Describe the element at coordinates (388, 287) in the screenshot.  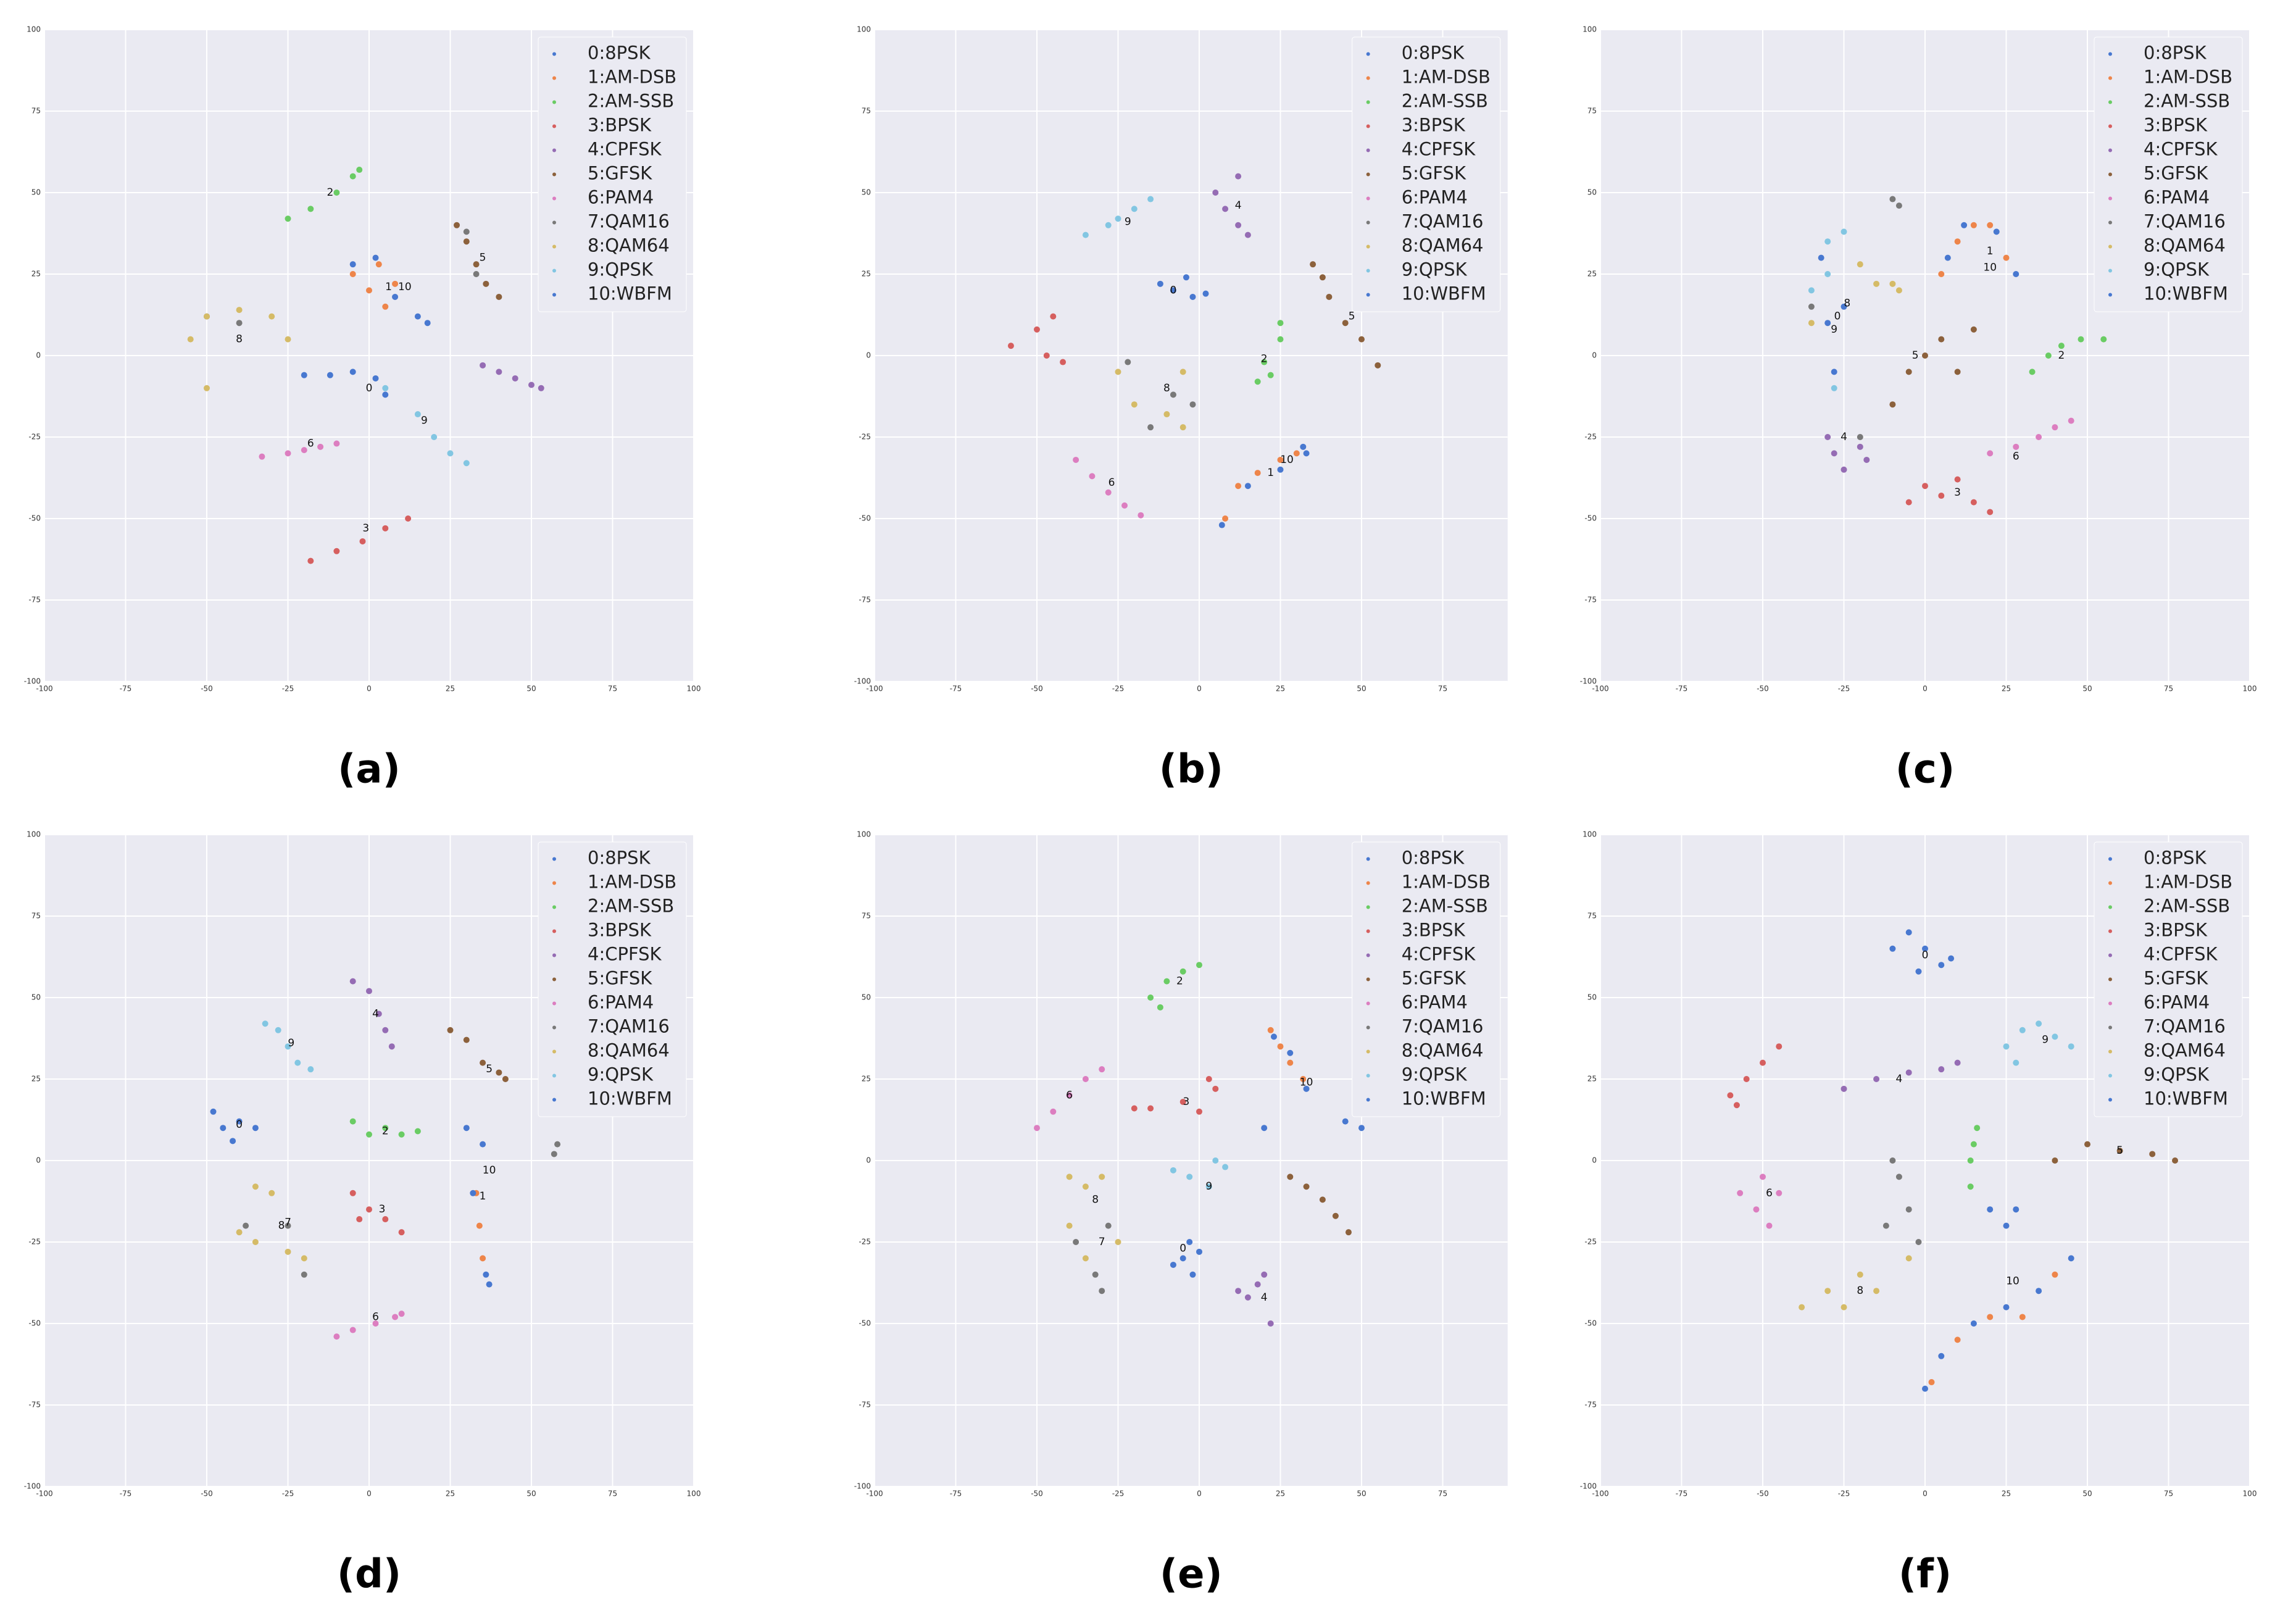
I see `cluster-label: 1` at that location.